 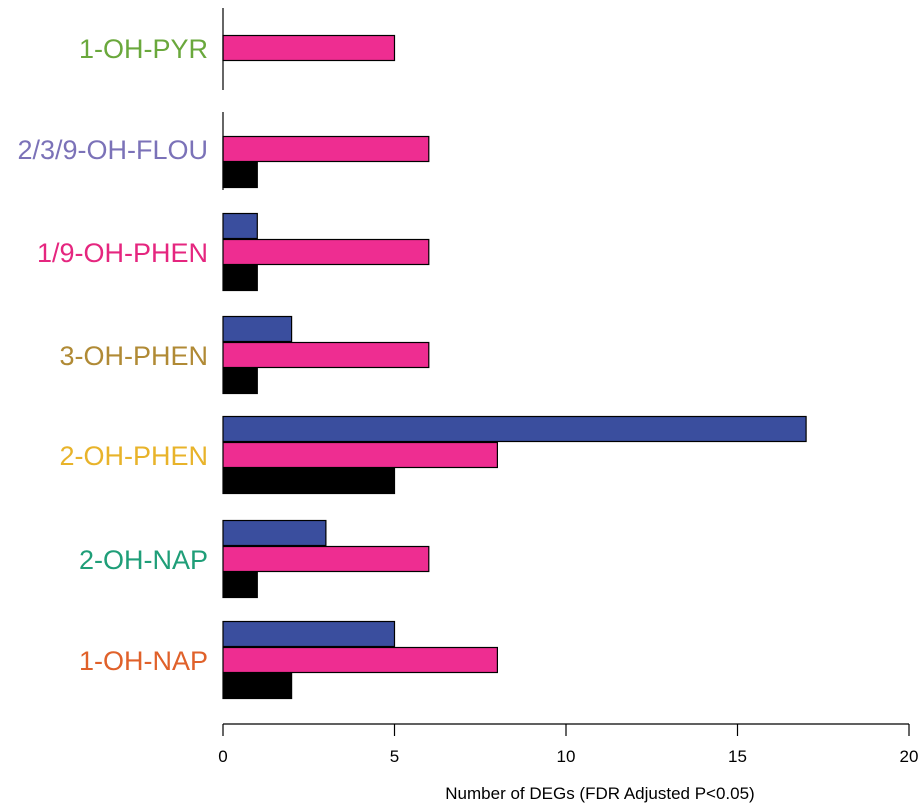 What do you see at coordinates (394, 756) in the screenshot?
I see `x-tick-label: 5` at bounding box center [394, 756].